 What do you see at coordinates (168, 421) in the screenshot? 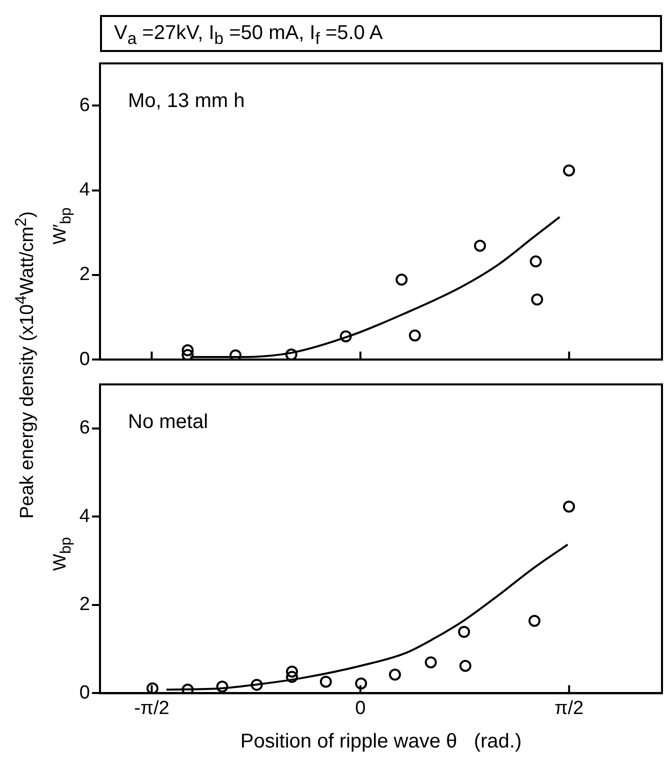
I see `annotation: No metal` at bounding box center [168, 421].